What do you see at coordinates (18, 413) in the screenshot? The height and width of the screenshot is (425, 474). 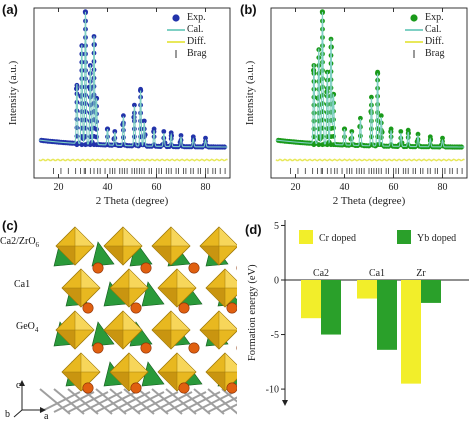 I see `axis-b` at bounding box center [18, 413].